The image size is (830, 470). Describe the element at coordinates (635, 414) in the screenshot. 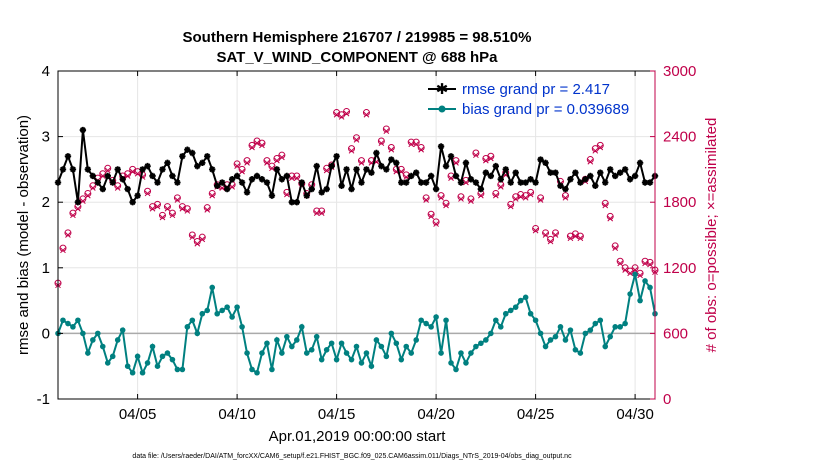

I see `x-tick-label: 04/30` at that location.